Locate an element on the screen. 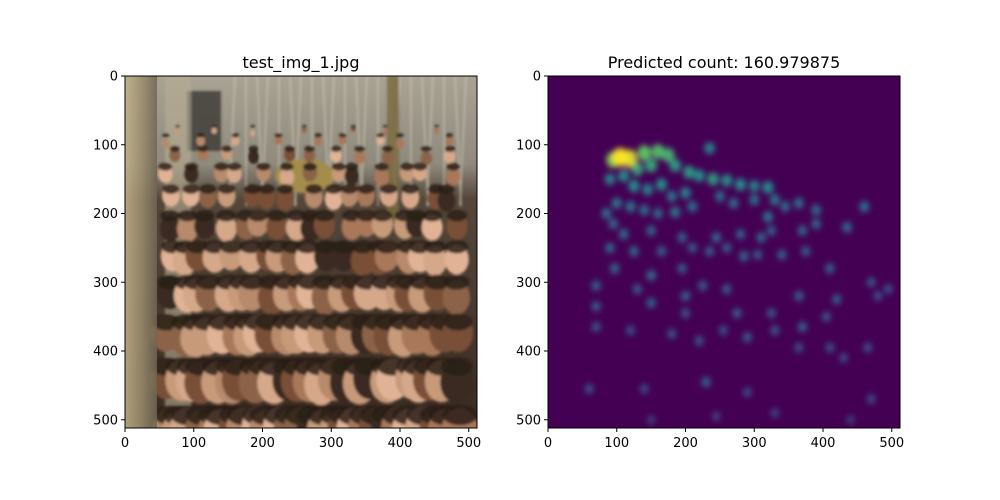 Image resolution: width=1000 pixels, height=500 pixels. density-ytick-label: 100 is located at coordinates (528, 145).